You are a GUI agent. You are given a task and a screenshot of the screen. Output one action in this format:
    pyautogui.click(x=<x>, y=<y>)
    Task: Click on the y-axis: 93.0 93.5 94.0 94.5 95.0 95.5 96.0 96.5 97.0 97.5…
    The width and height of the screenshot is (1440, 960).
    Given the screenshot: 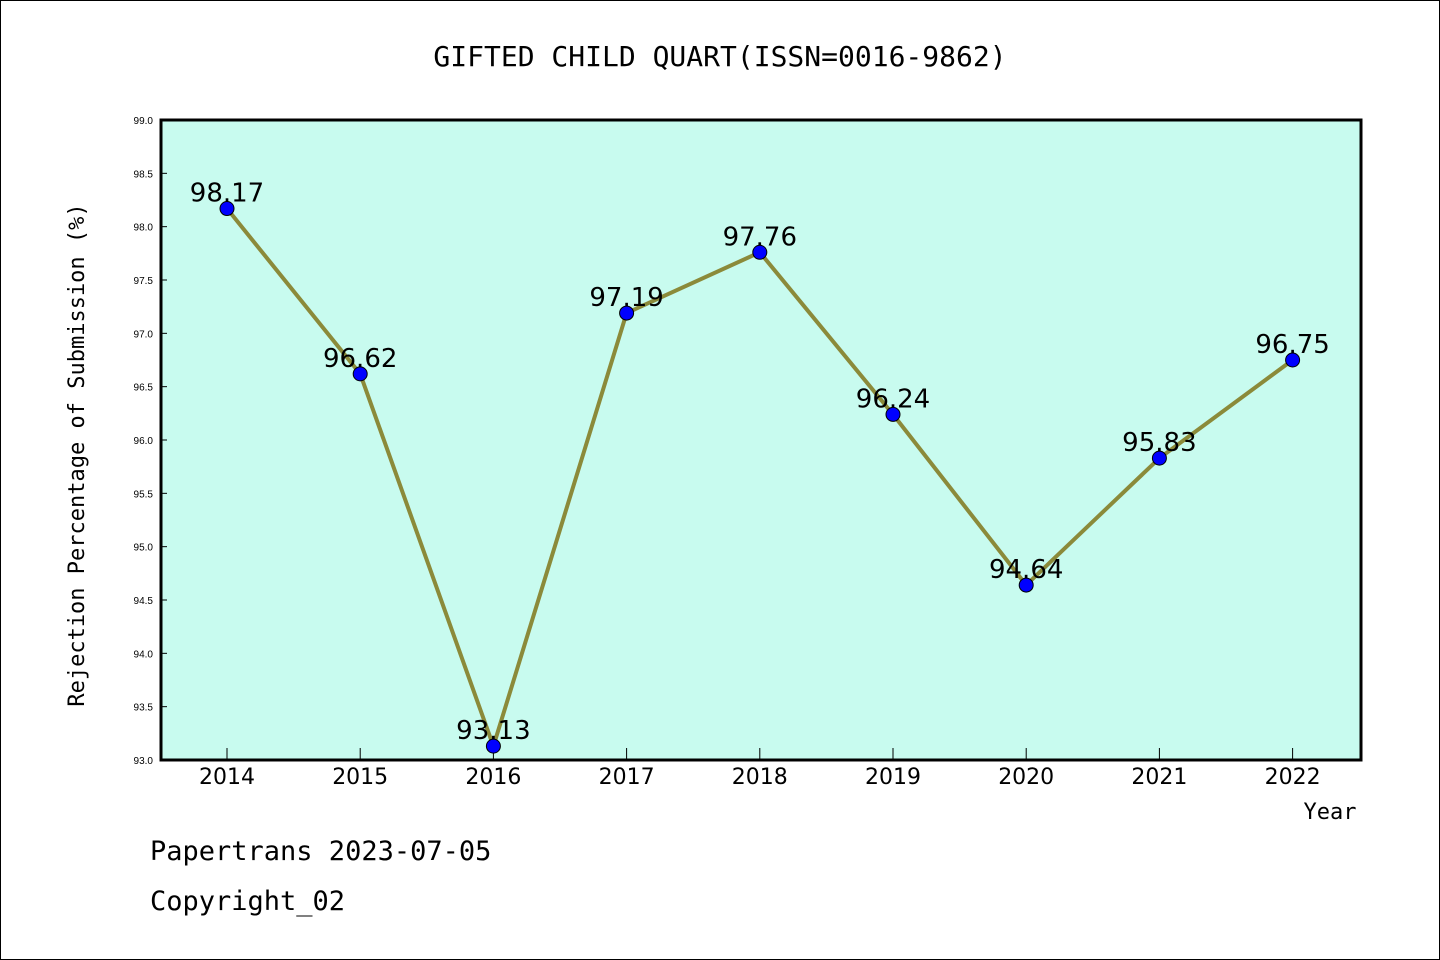 What is the action you would take?
    pyautogui.click(x=150, y=441)
    